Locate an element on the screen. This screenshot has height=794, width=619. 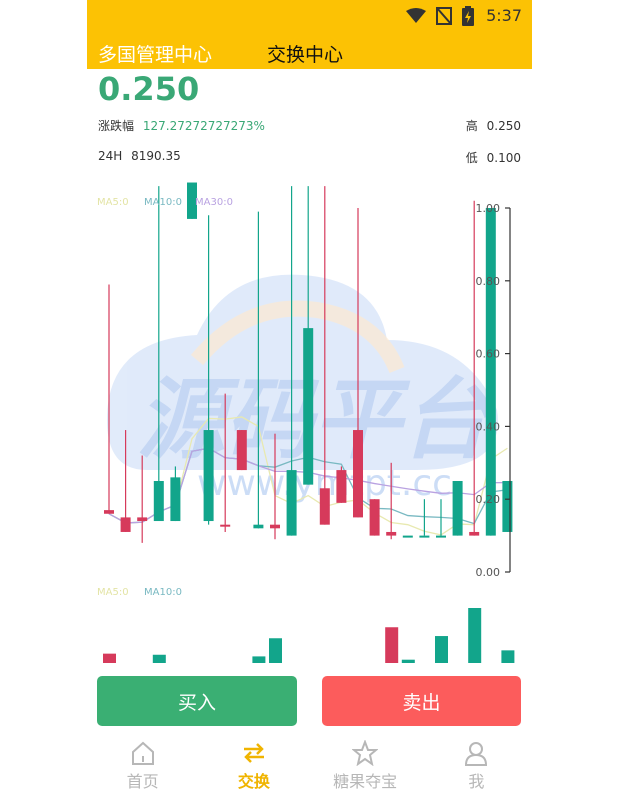
vol-legend-ma5: MA5:0 is located at coordinates (113, 592).